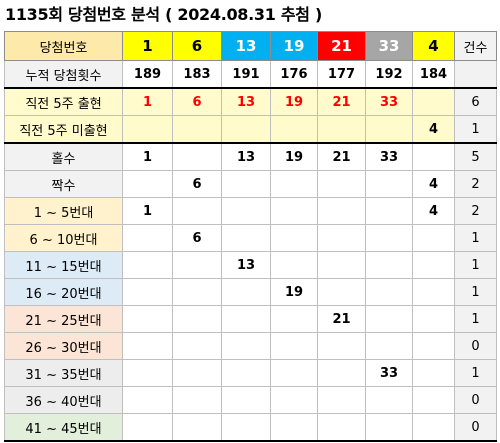 Image resolution: width=500 pixels, height=443 pixels. What do you see at coordinates (197, 46) in the screenshot?
I see `ball-2: 6` at bounding box center [197, 46].